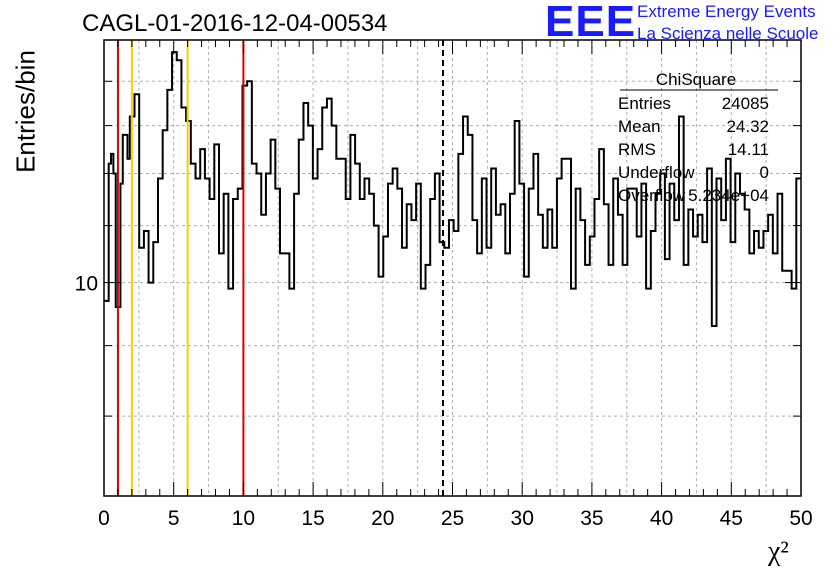 The height and width of the screenshot is (572, 836). What do you see at coordinates (235, 23) in the screenshot?
I see `chart-title: CAGL-01-2016-12-04-00534` at bounding box center [235, 23].